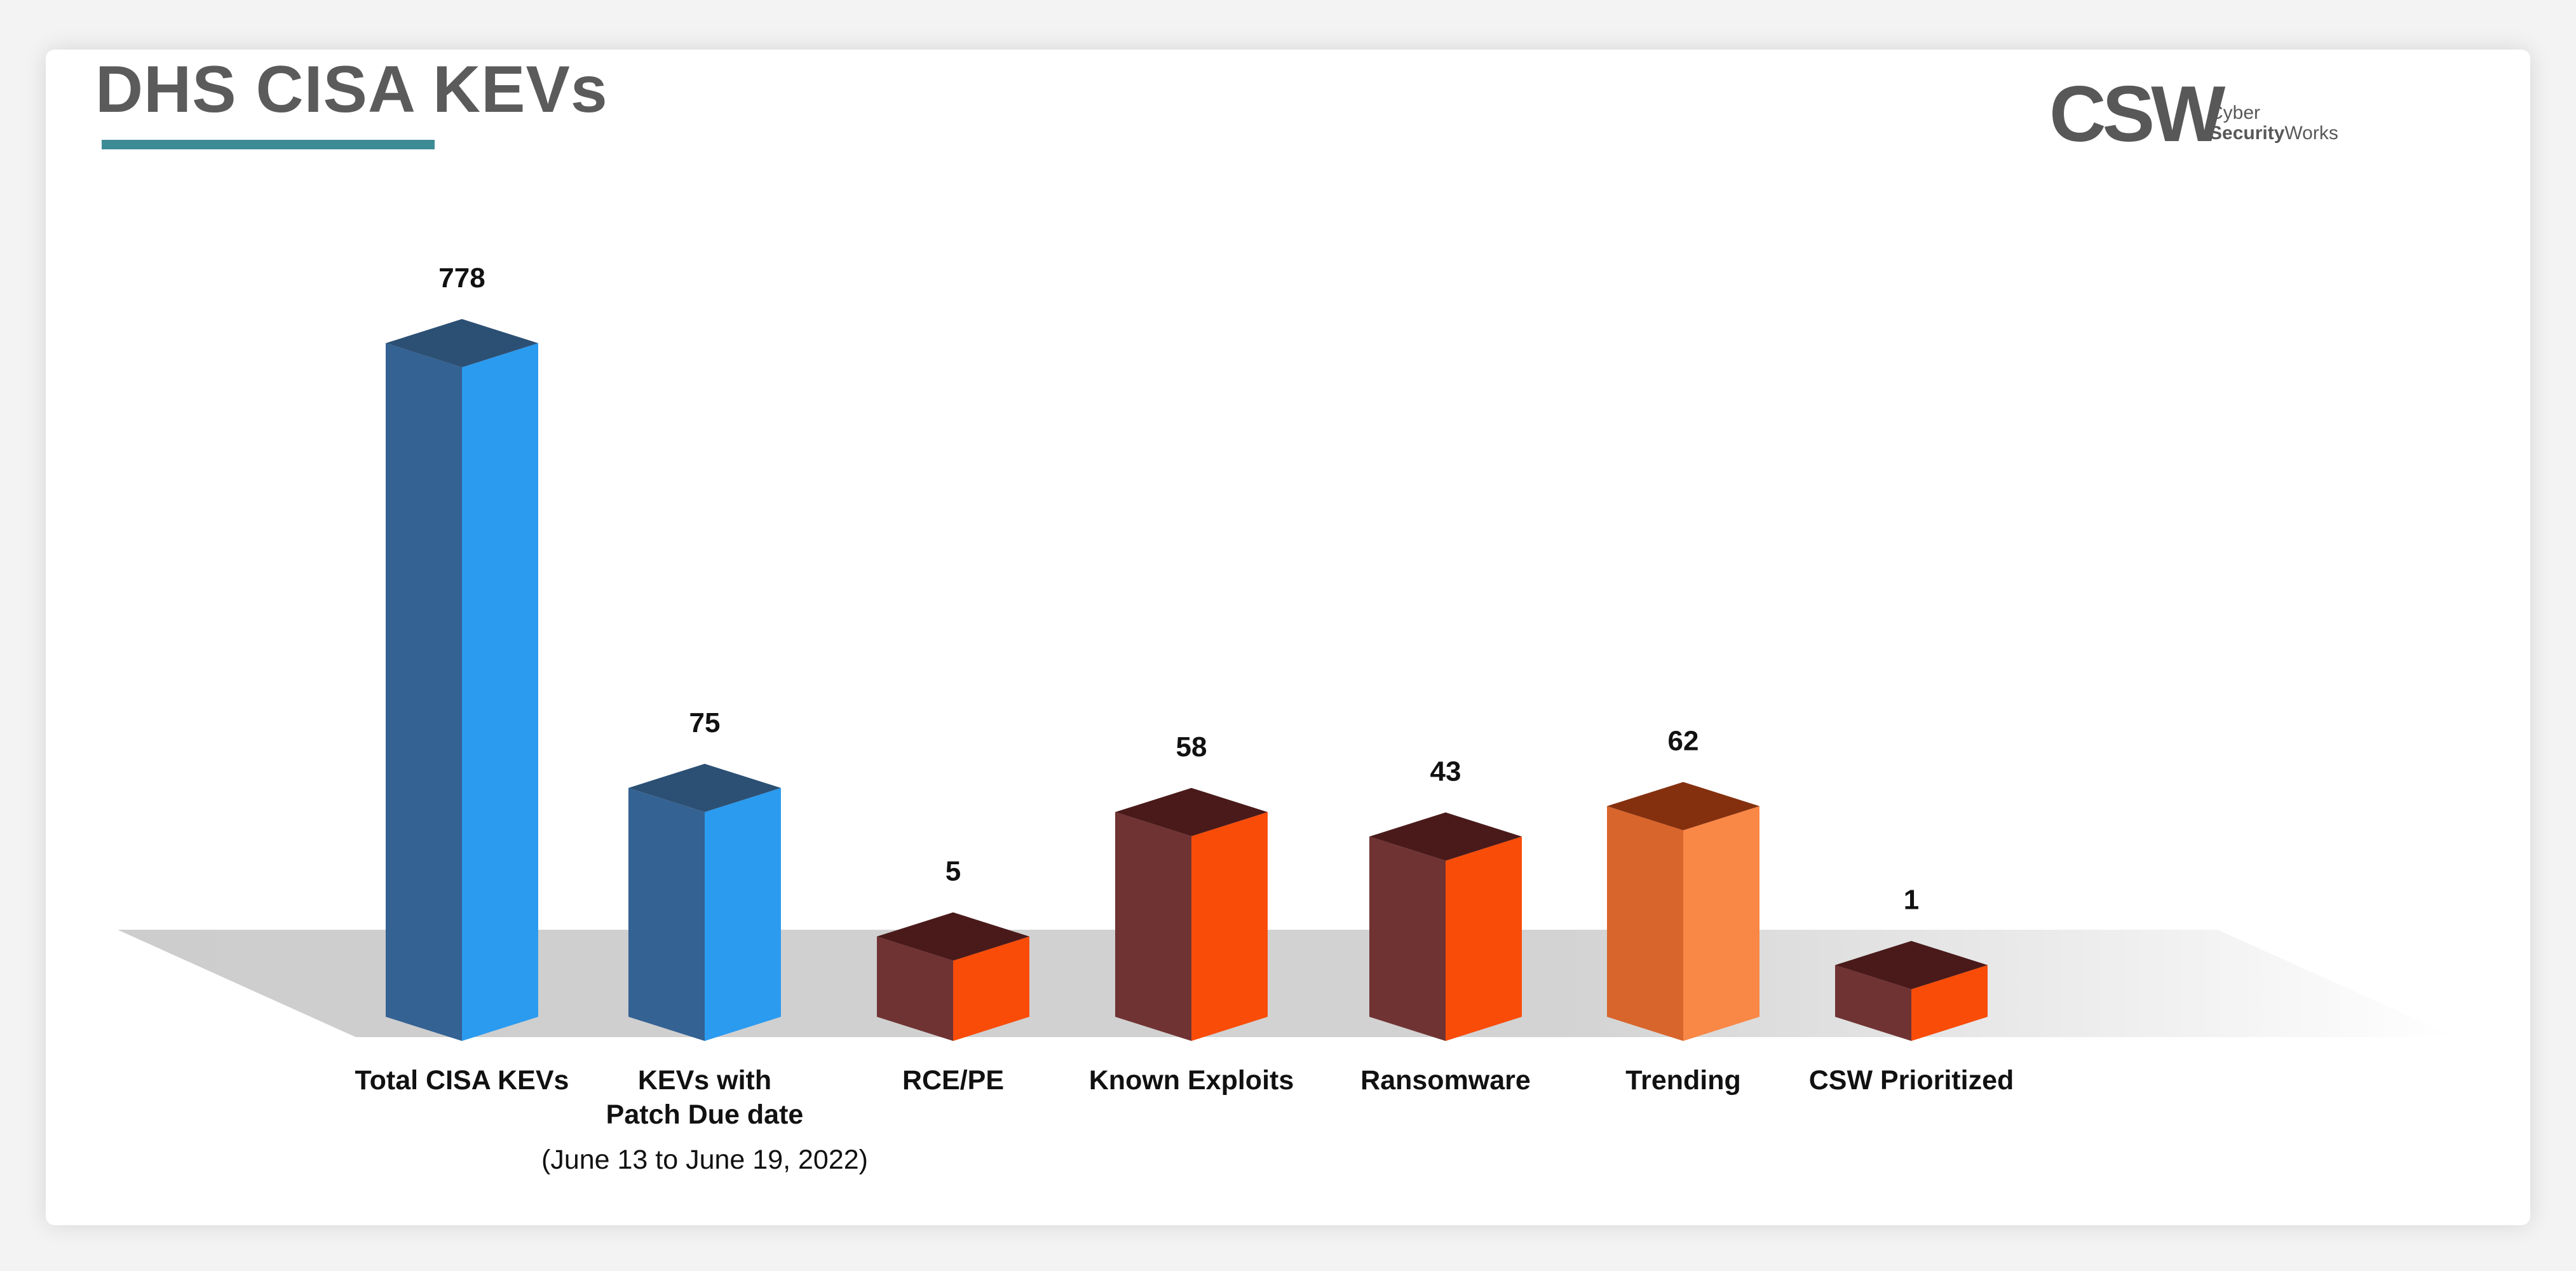 The height and width of the screenshot is (1271, 2576). What do you see at coordinates (1191, 747) in the screenshot?
I see `value-label-known-exploits: 58` at bounding box center [1191, 747].